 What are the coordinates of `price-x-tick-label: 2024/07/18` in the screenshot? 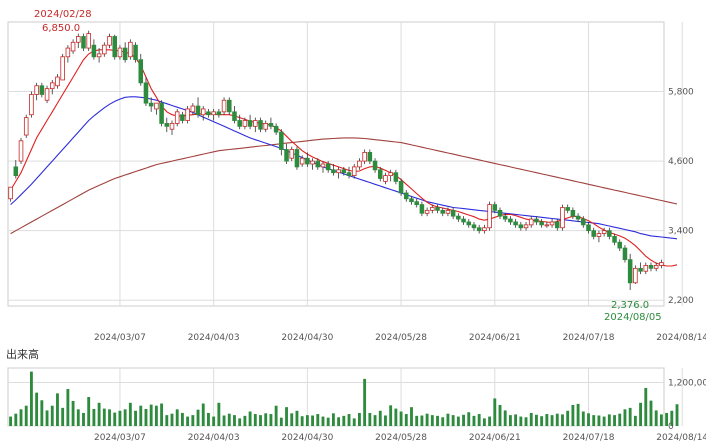 It's located at (589, 338).